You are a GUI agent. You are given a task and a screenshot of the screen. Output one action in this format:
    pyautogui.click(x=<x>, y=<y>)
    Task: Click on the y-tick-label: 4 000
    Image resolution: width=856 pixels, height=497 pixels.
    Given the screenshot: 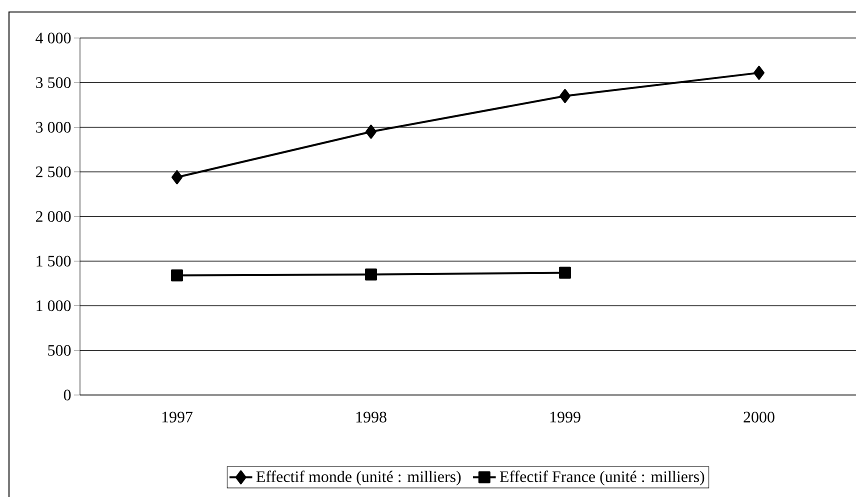 What is the action you would take?
    pyautogui.click(x=53, y=38)
    